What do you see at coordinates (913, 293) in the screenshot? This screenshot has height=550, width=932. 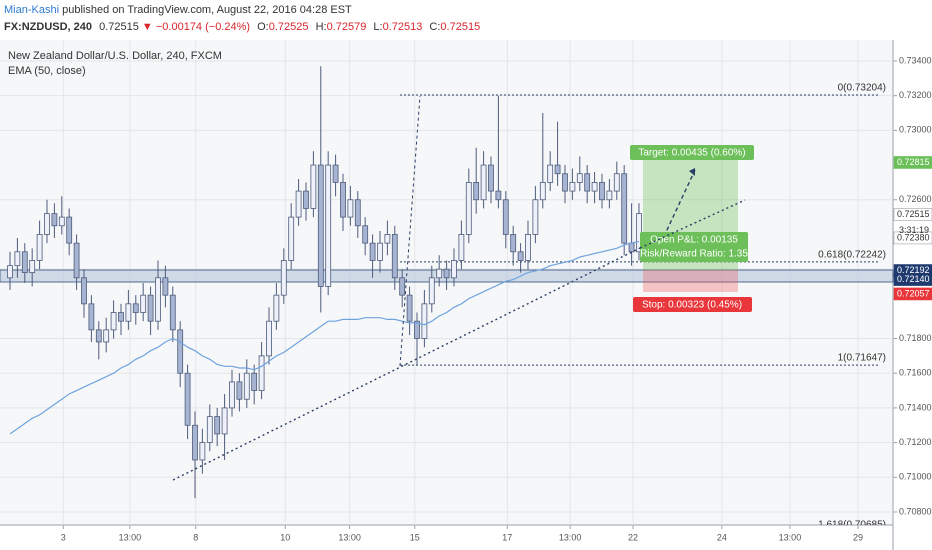 I see `price-tag-label: 0.72057` at bounding box center [913, 293].